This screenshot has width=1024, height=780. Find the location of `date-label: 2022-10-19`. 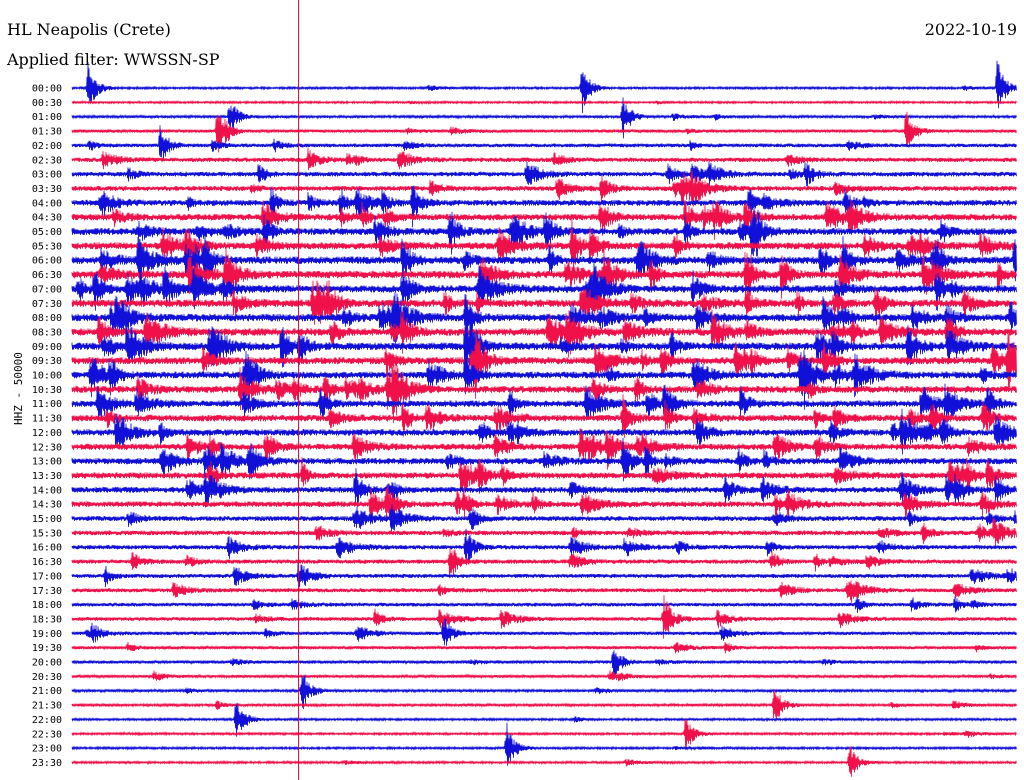

date-label: 2022-10-19 is located at coordinates (970, 29).